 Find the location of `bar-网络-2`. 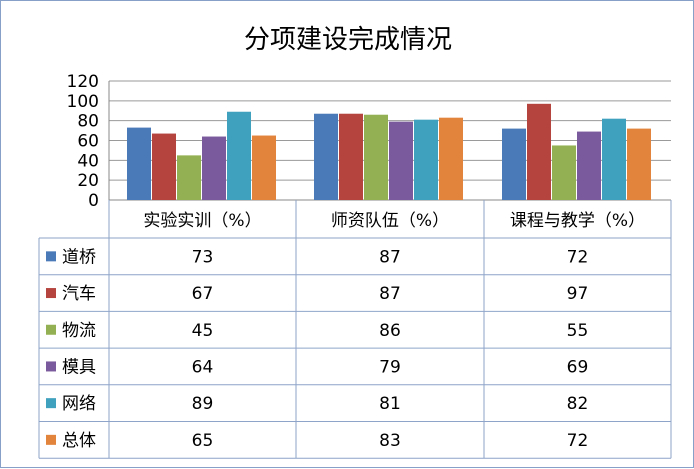

bar-网络-2 is located at coordinates (614, 159).